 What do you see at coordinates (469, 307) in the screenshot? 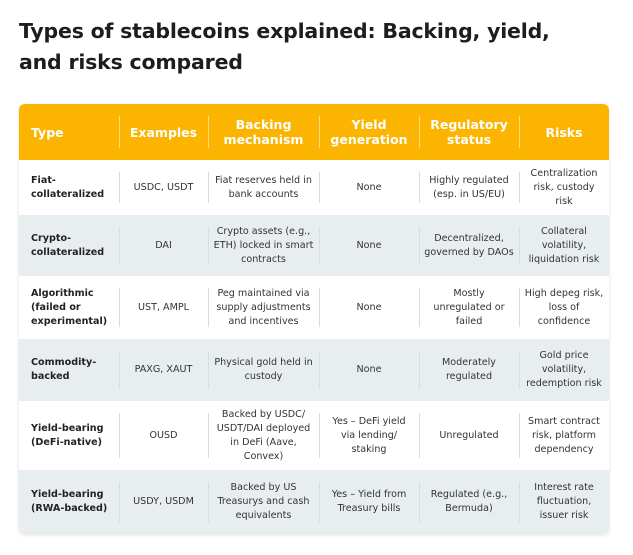
I see `table-cell: Mostly unregulated or failed` at bounding box center [469, 307].